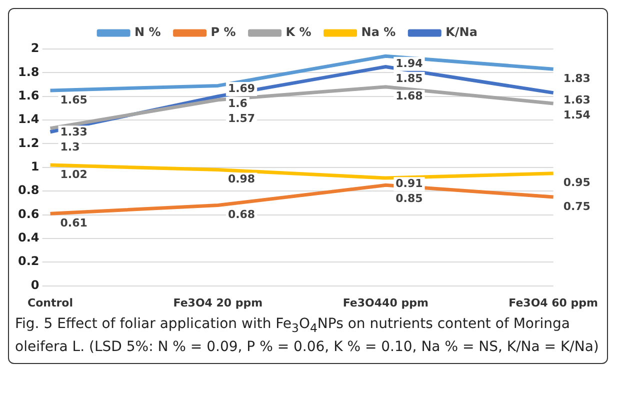 The width and height of the screenshot is (627, 402). I want to click on data-label: 0.68, so click(242, 215).